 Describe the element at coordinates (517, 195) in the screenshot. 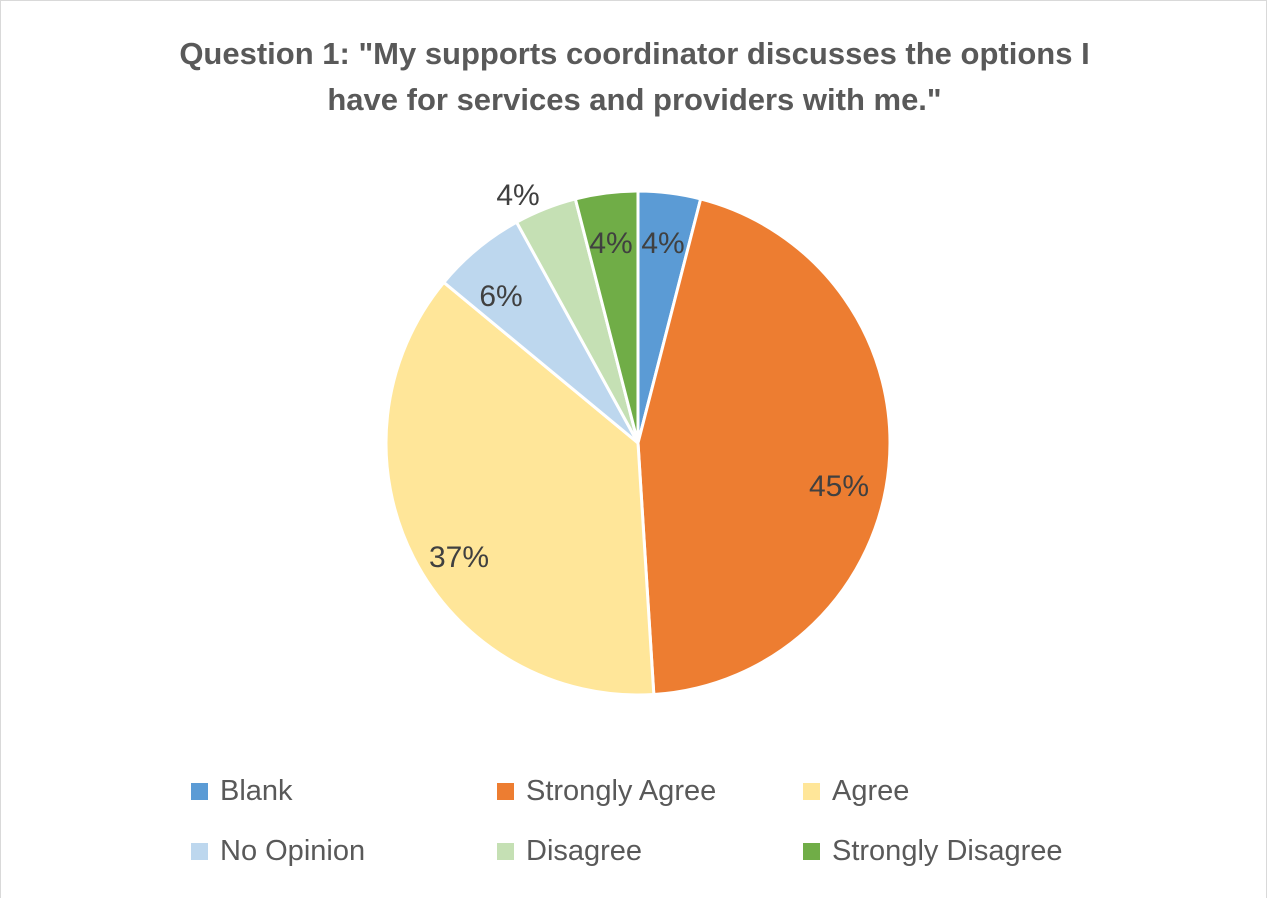

I see `data-label-disagree: 4%` at that location.